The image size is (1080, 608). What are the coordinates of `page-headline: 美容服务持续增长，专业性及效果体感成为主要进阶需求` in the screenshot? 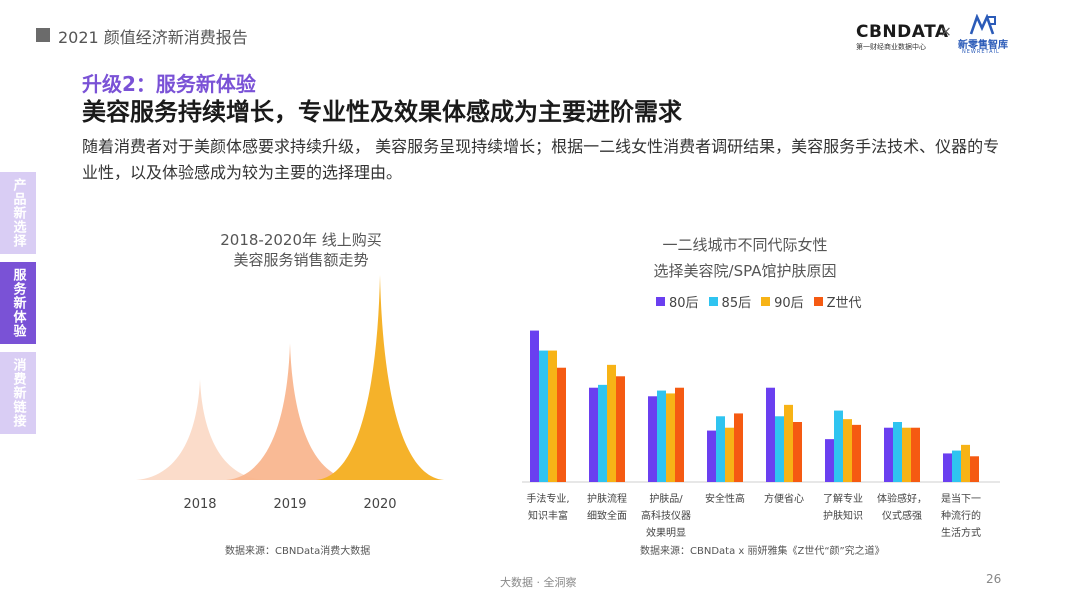 It's located at (382, 112).